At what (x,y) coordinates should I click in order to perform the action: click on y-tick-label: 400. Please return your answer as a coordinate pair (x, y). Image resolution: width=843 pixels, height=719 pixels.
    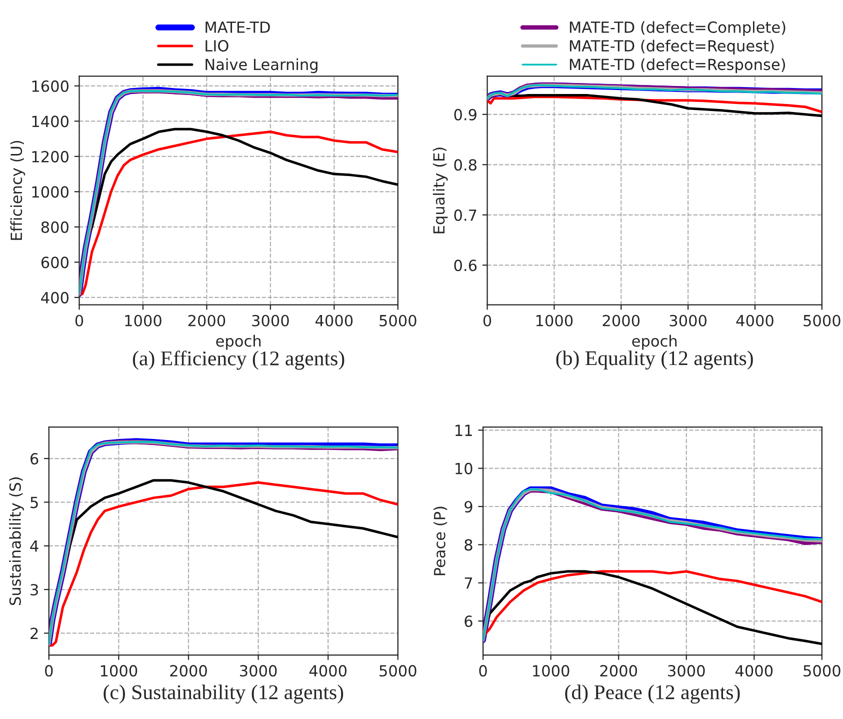
    Looking at the image, I should click on (55, 298).